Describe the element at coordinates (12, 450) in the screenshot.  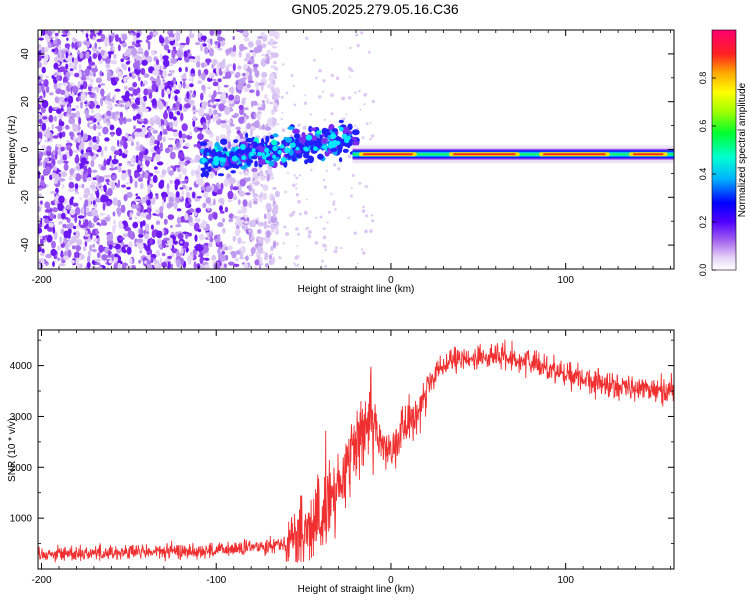
I see `snr-y-label: SNR (10 * v/v)` at that location.